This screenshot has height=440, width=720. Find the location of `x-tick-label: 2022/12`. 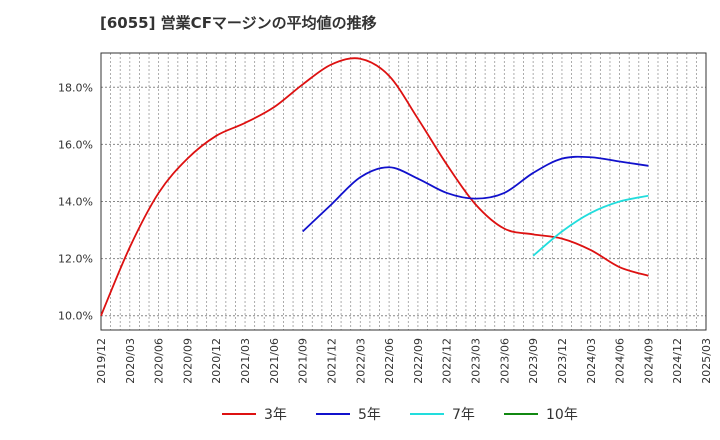

x-tick-label: 2022/12 is located at coordinates (447, 361).